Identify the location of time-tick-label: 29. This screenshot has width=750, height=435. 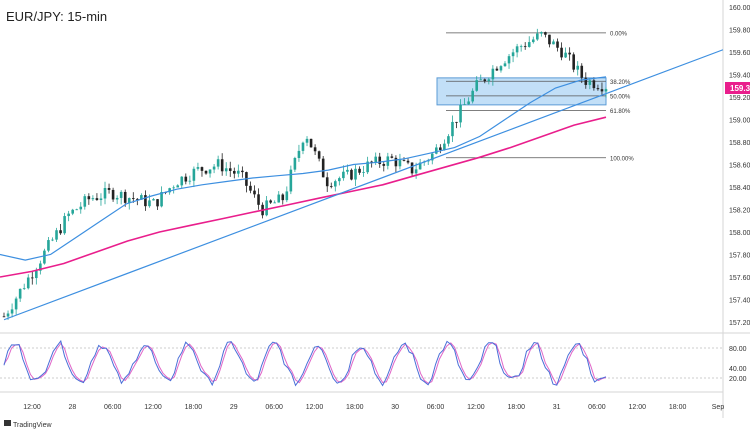
(234, 407).